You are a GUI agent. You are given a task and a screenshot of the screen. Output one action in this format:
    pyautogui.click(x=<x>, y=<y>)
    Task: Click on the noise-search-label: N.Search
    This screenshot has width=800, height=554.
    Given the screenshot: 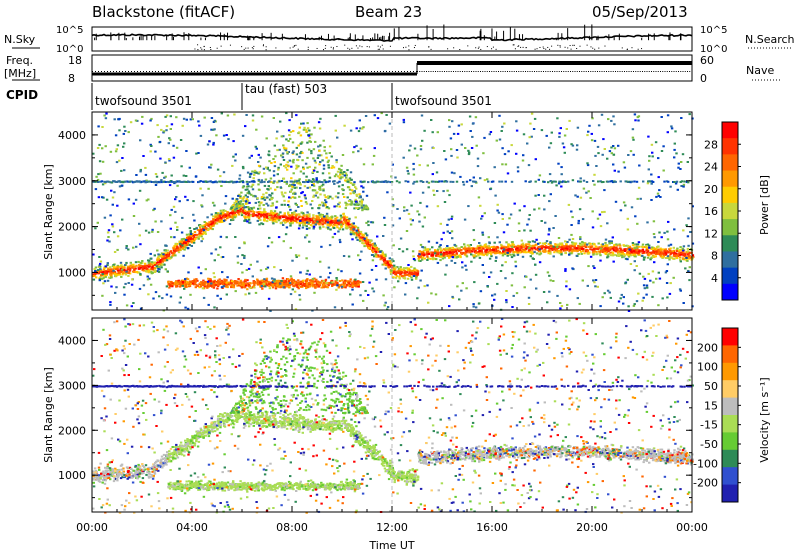 What is the action you would take?
    pyautogui.click(x=770, y=39)
    